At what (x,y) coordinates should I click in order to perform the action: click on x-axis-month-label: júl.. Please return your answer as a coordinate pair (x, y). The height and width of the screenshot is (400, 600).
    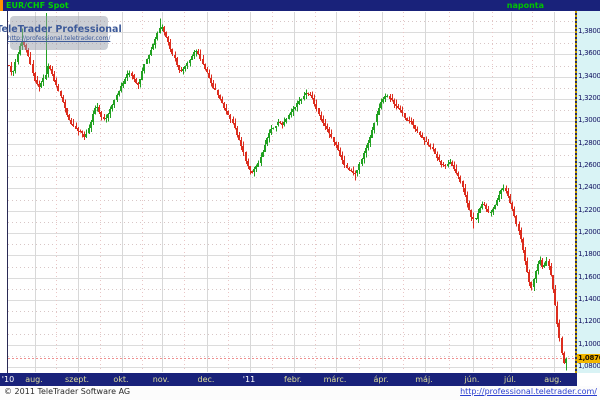
    Looking at the image, I should click on (510, 379).